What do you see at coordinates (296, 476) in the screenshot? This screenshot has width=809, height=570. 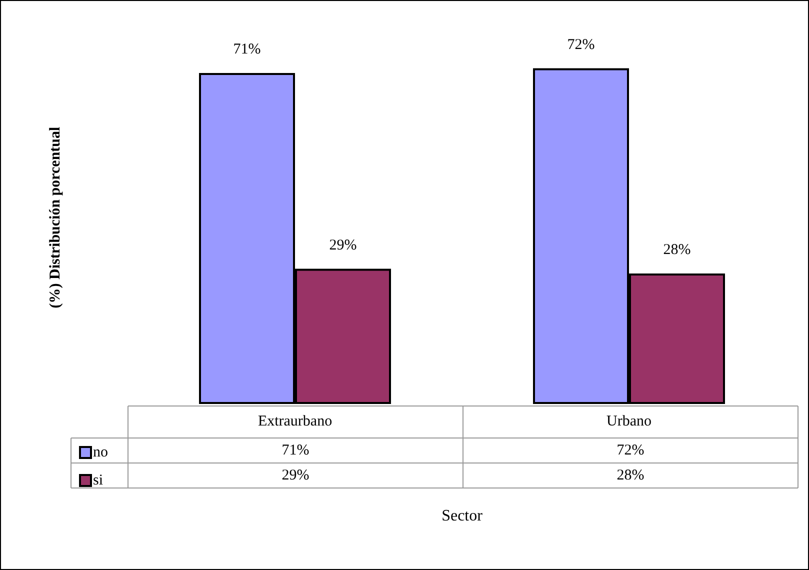 I see `data-label: 29%` at bounding box center [296, 476].